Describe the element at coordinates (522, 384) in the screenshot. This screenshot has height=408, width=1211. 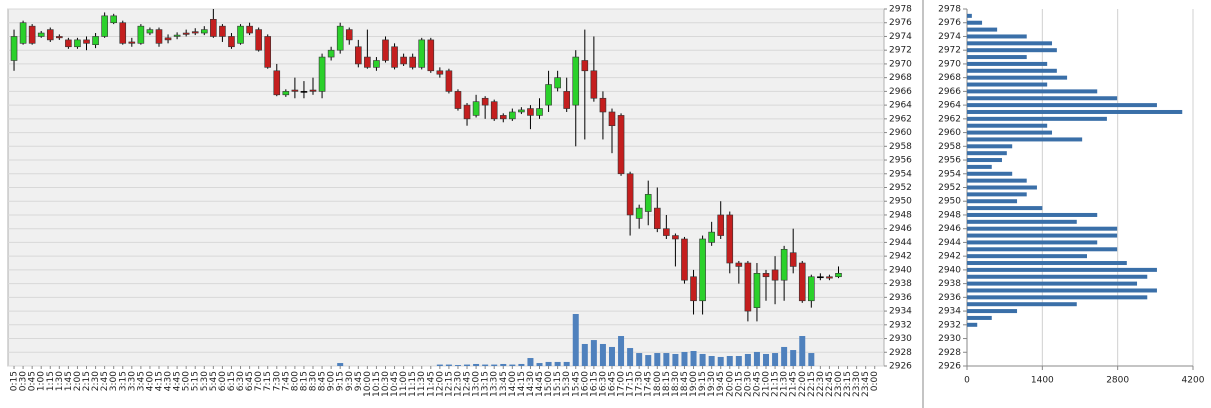
I see `x-tick-label: 14:15` at that location.